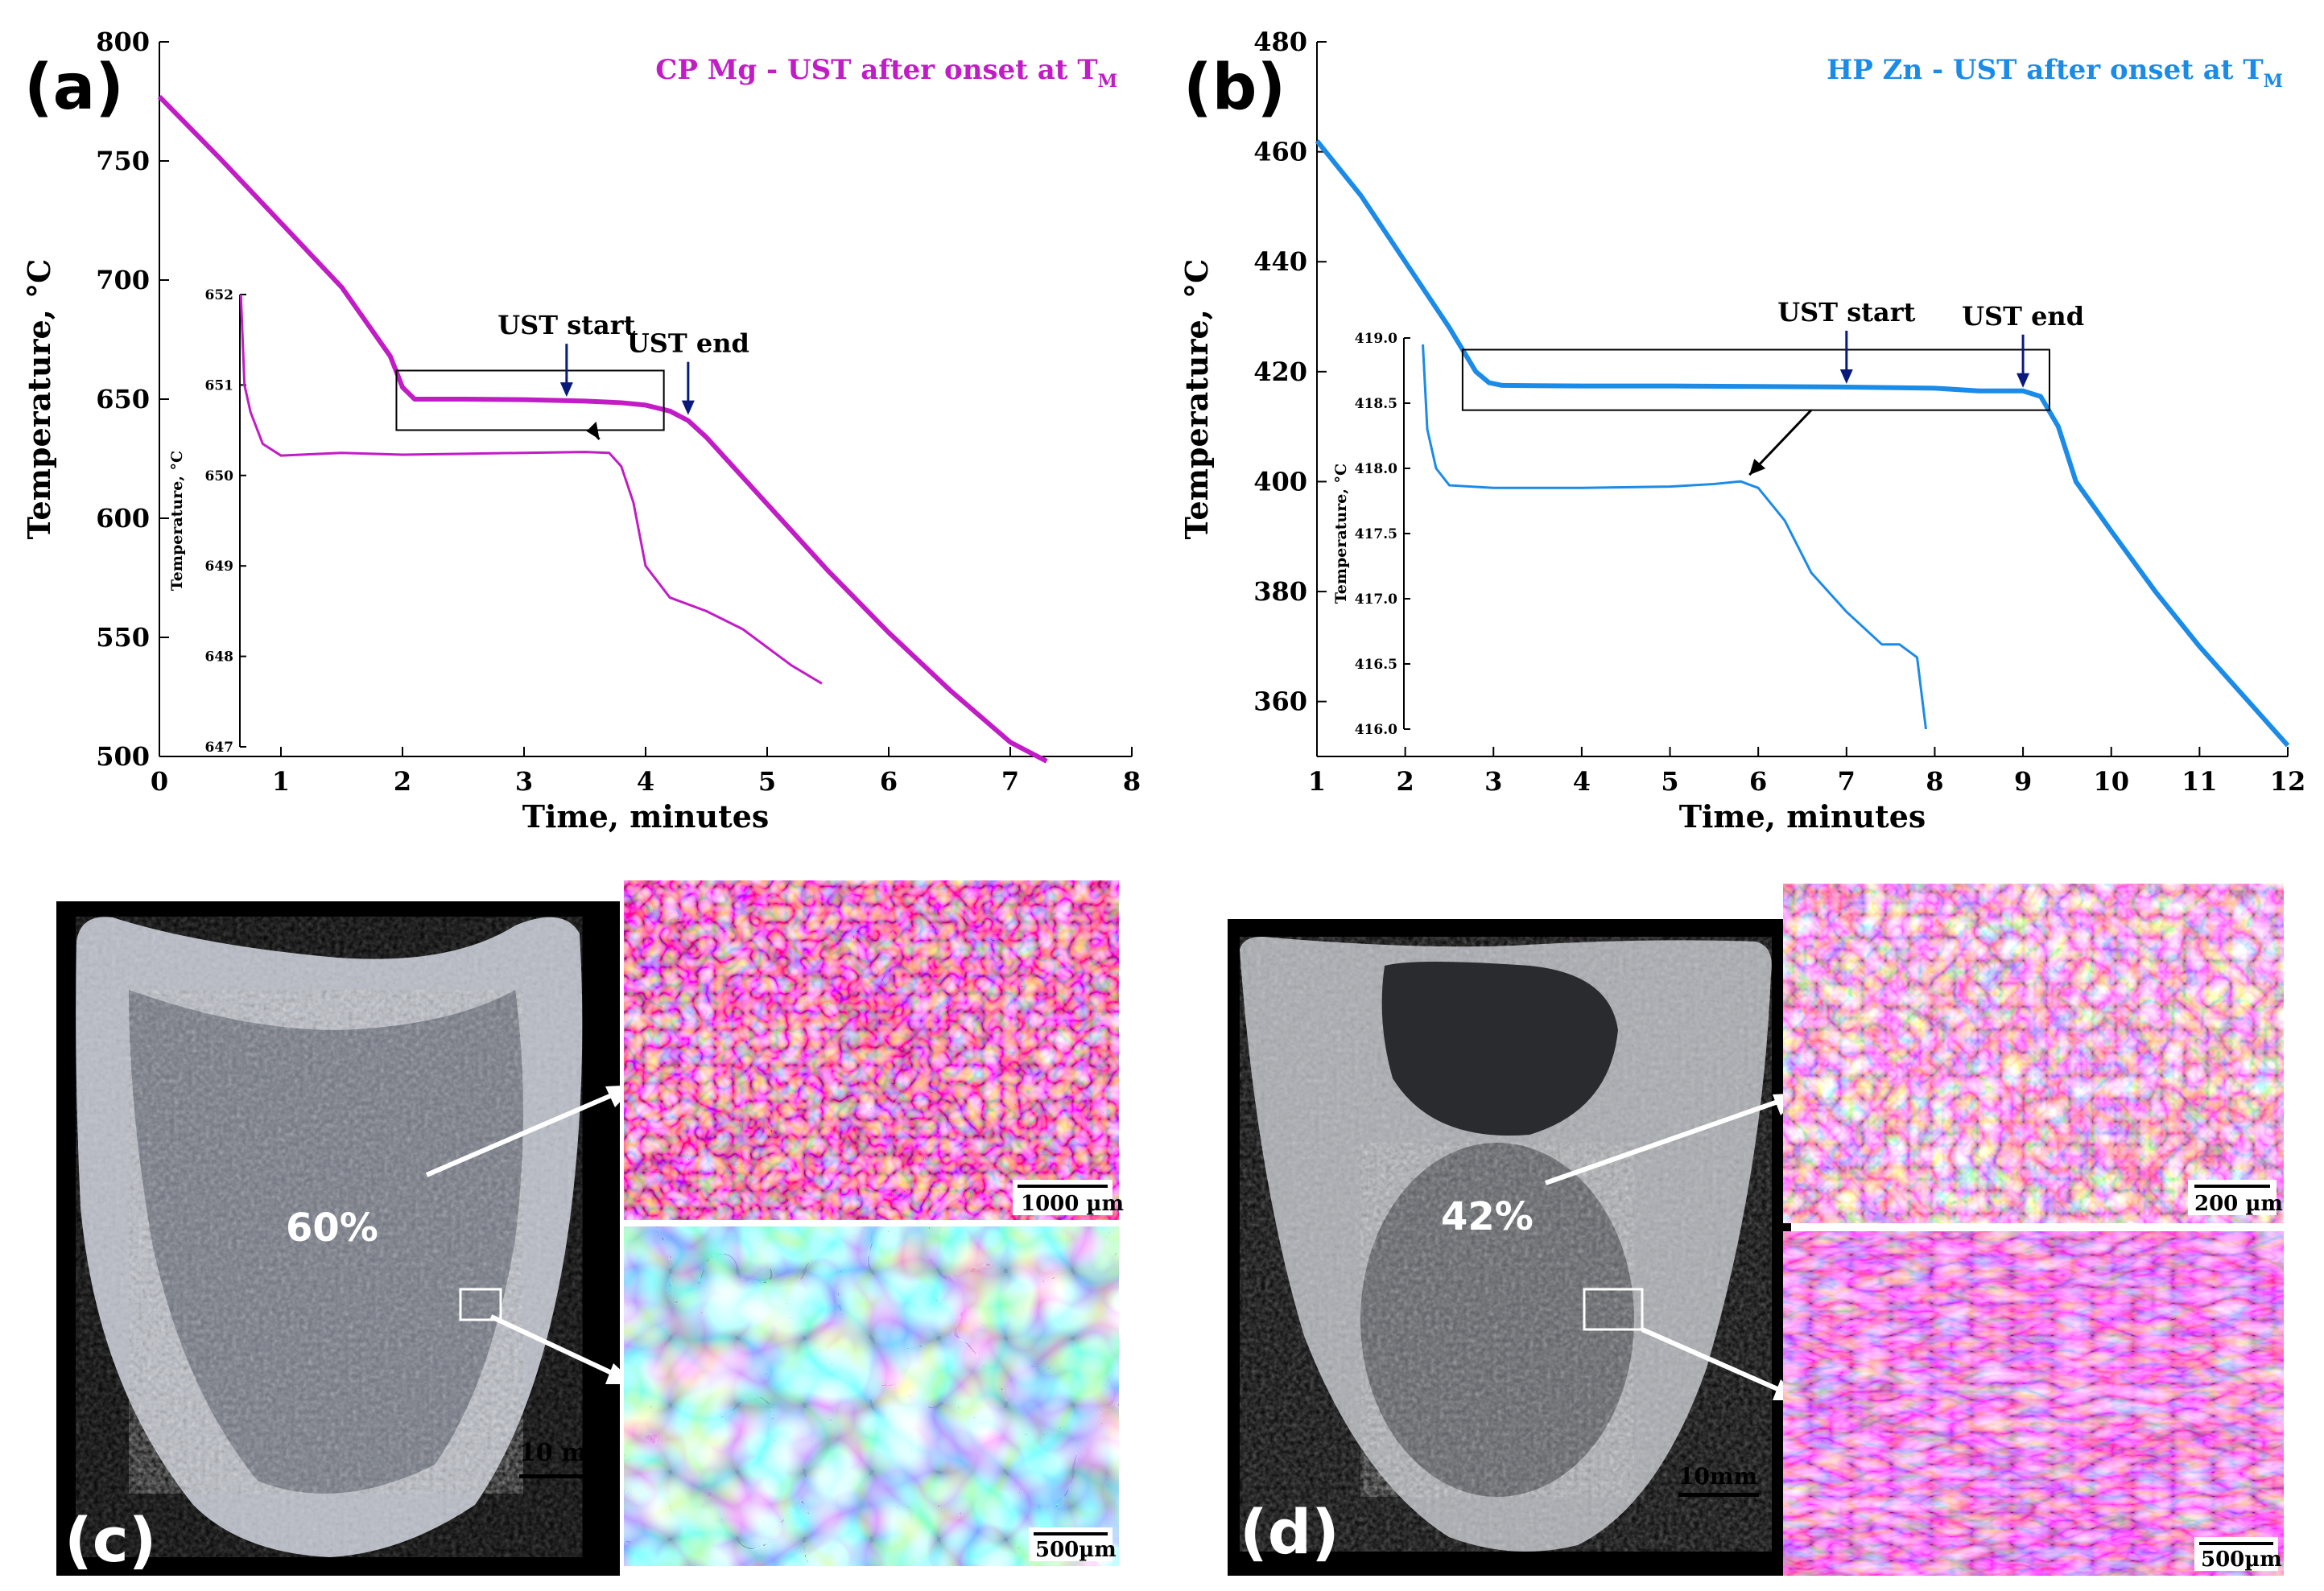  I want to click on panel-label-d: (d), so click(1289, 1532).